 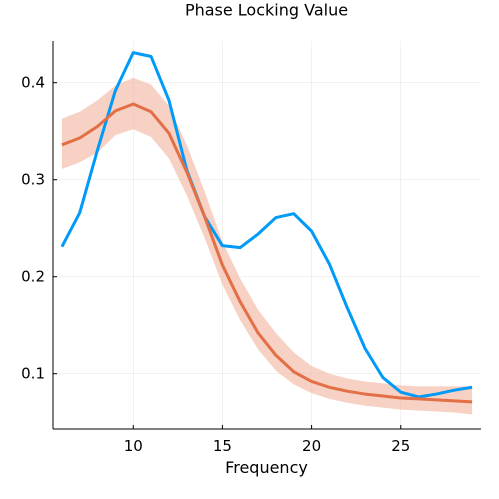 I want to click on chart-title: Phase Locking Value, so click(x=266, y=10).